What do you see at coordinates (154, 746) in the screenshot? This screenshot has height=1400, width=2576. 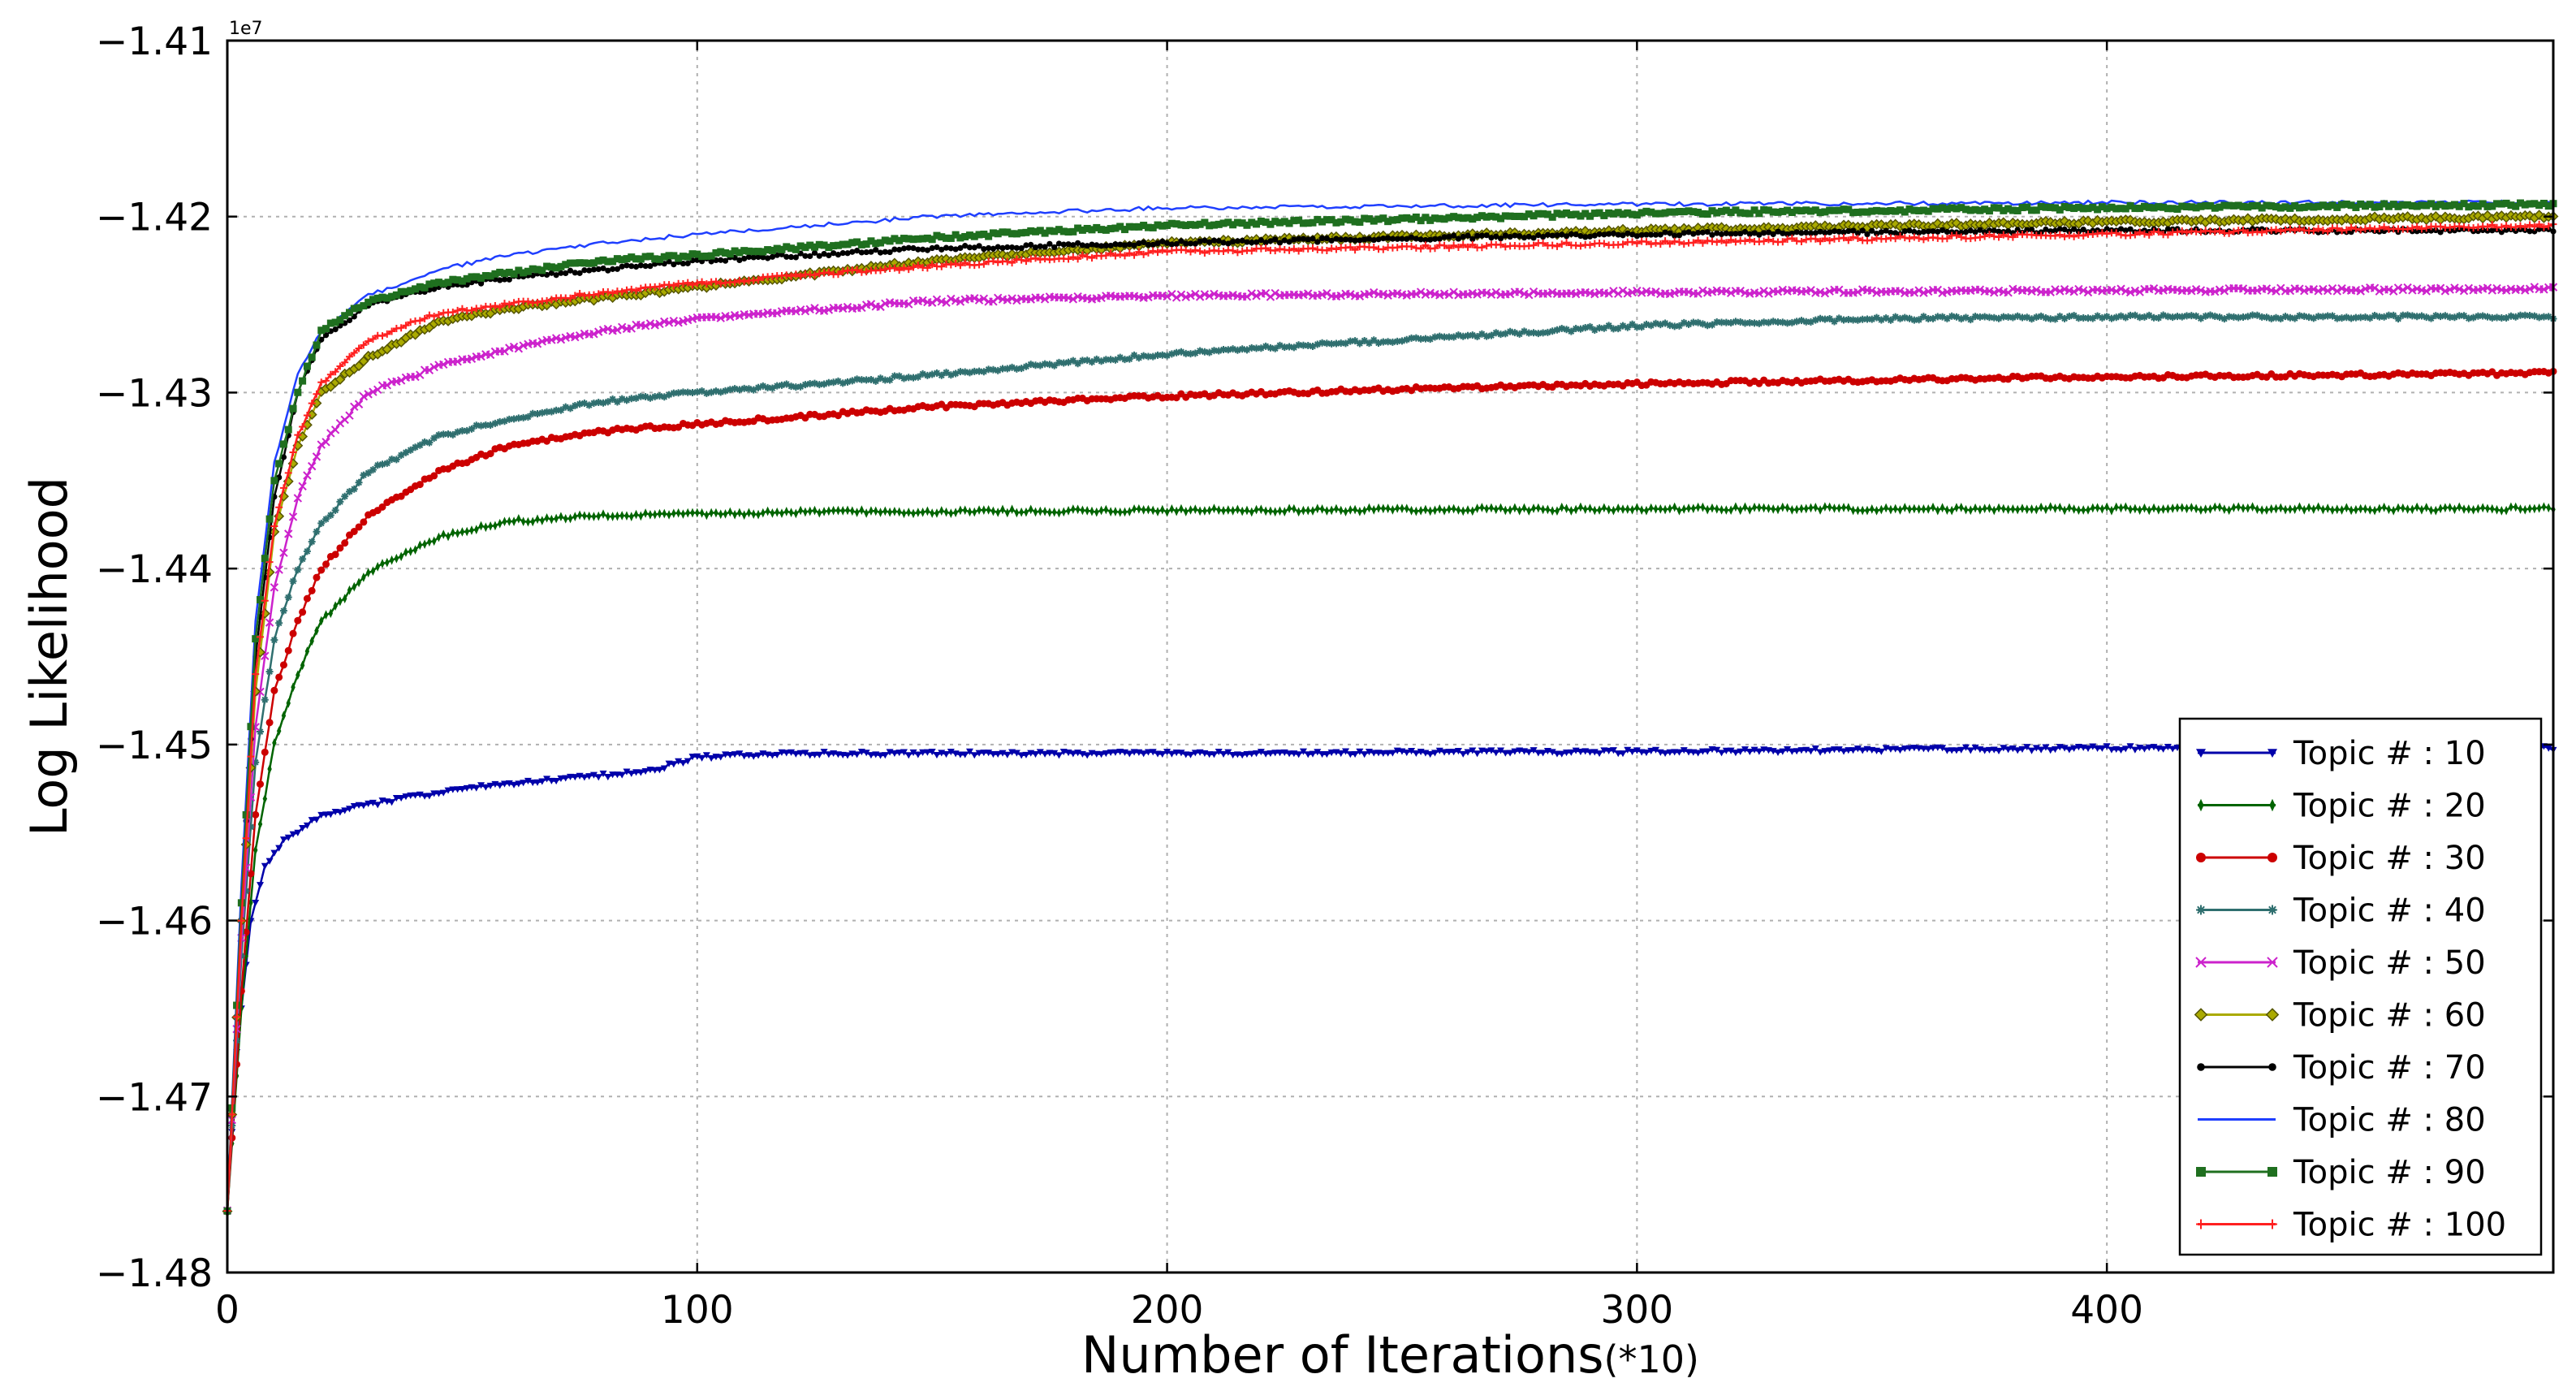 I see `y-tick-label: −1.45` at bounding box center [154, 746].